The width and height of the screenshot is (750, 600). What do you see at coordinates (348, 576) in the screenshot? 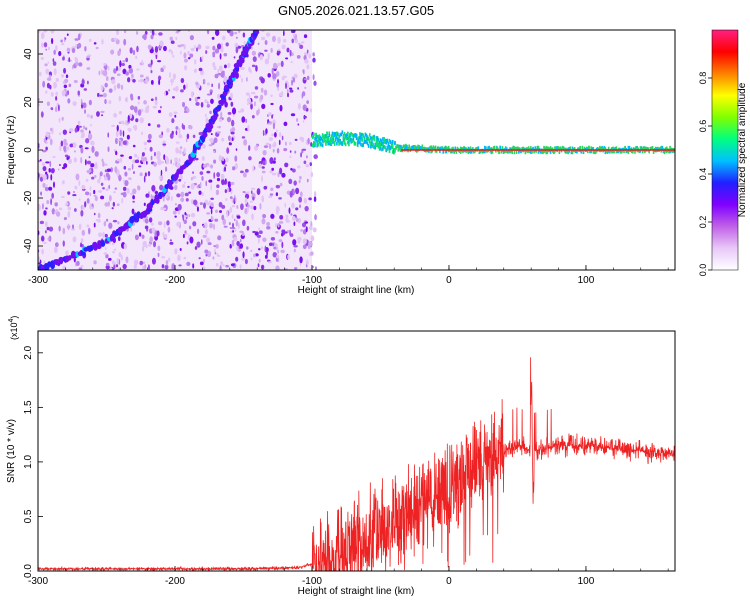
I see `bottom-x-axis: -300 -200 -100 0 100` at bounding box center [348, 576].